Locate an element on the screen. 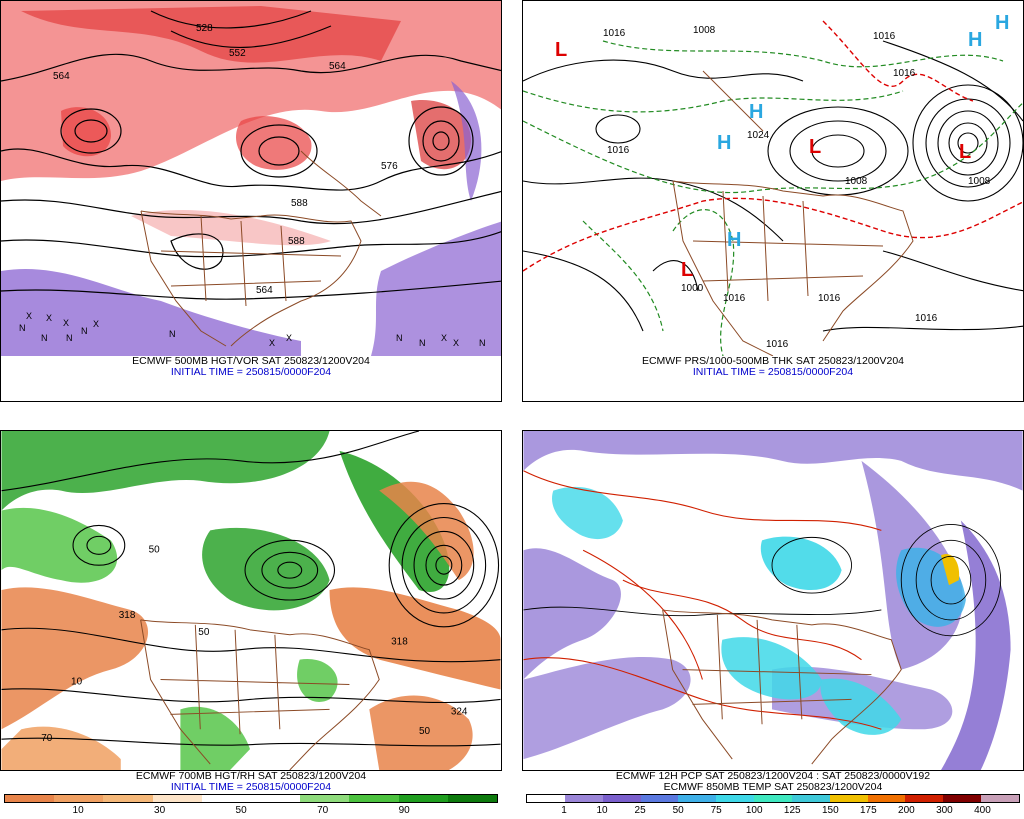  precipitation-scale-bar is located at coordinates (773, 798).